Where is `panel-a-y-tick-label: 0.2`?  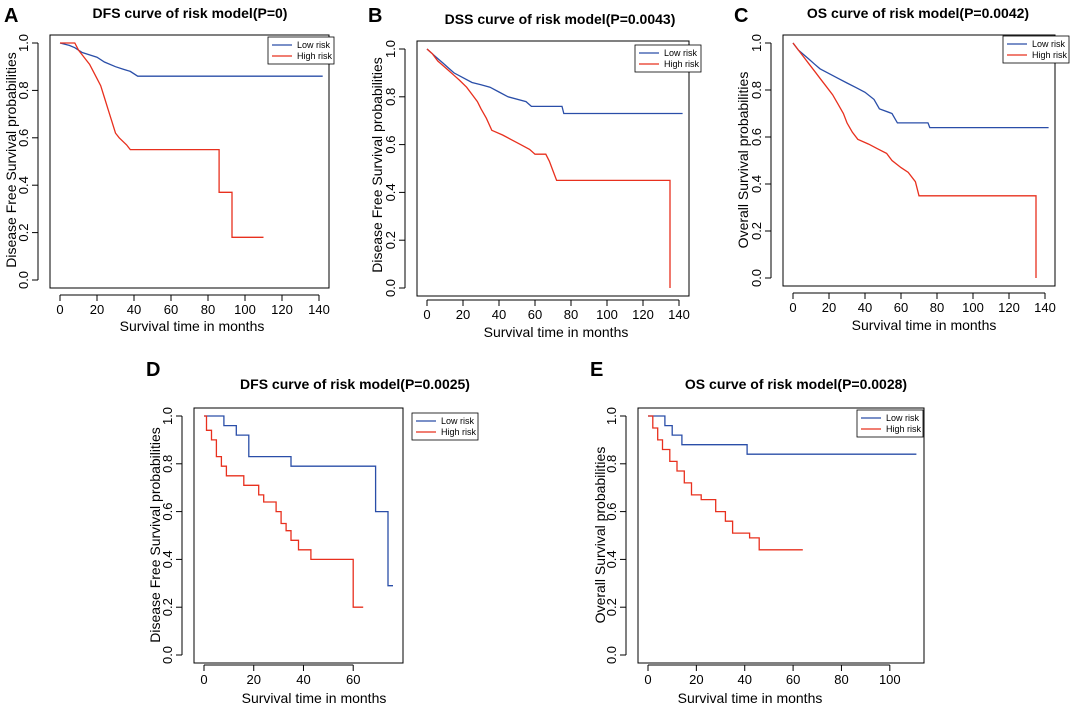
panel-a-y-tick-label: 0.2 is located at coordinates (23, 233).